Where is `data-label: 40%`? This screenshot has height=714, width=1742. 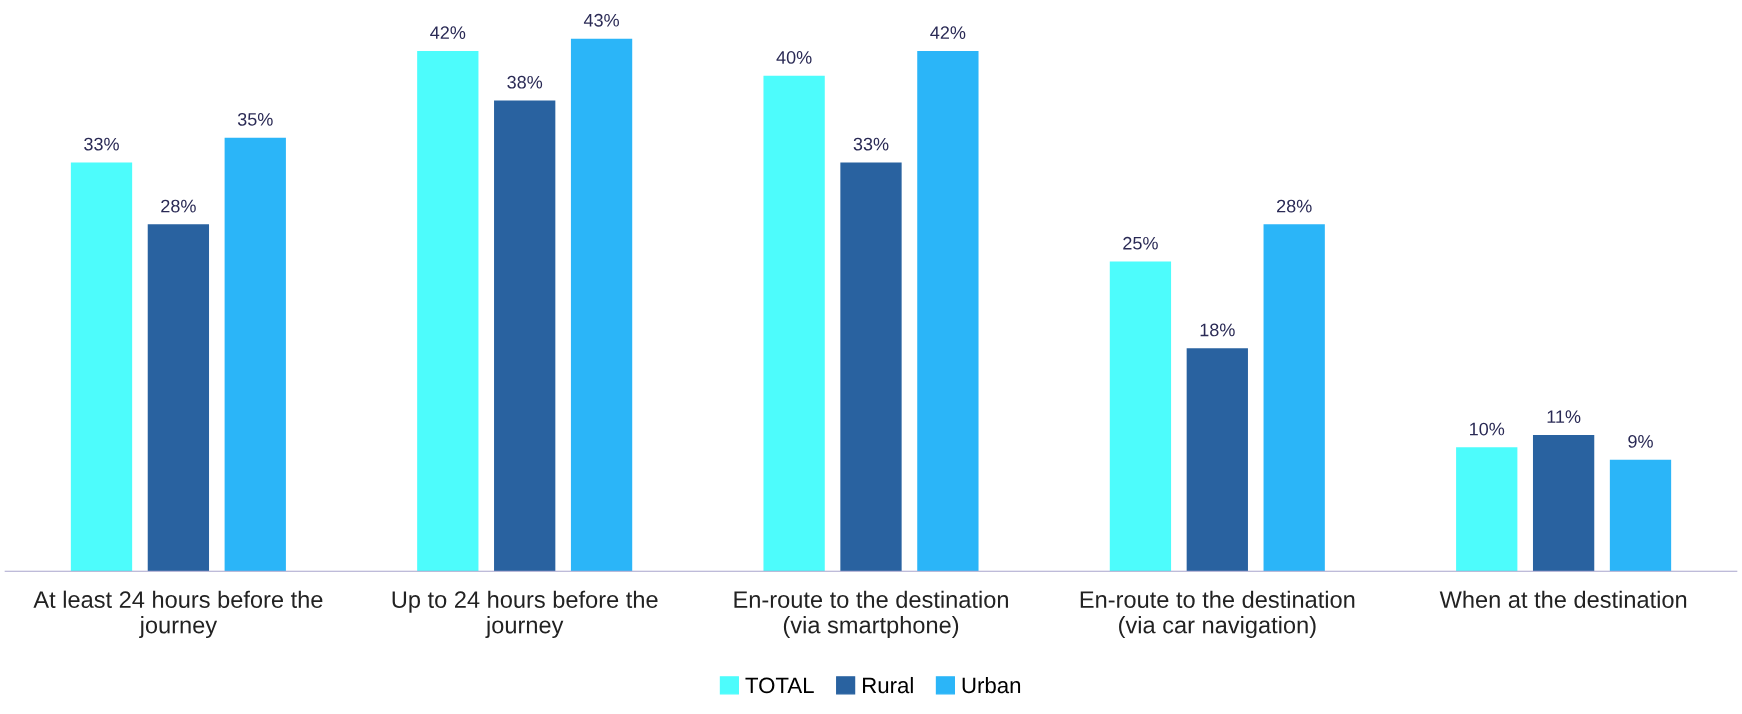
data-label: 40% is located at coordinates (794, 57).